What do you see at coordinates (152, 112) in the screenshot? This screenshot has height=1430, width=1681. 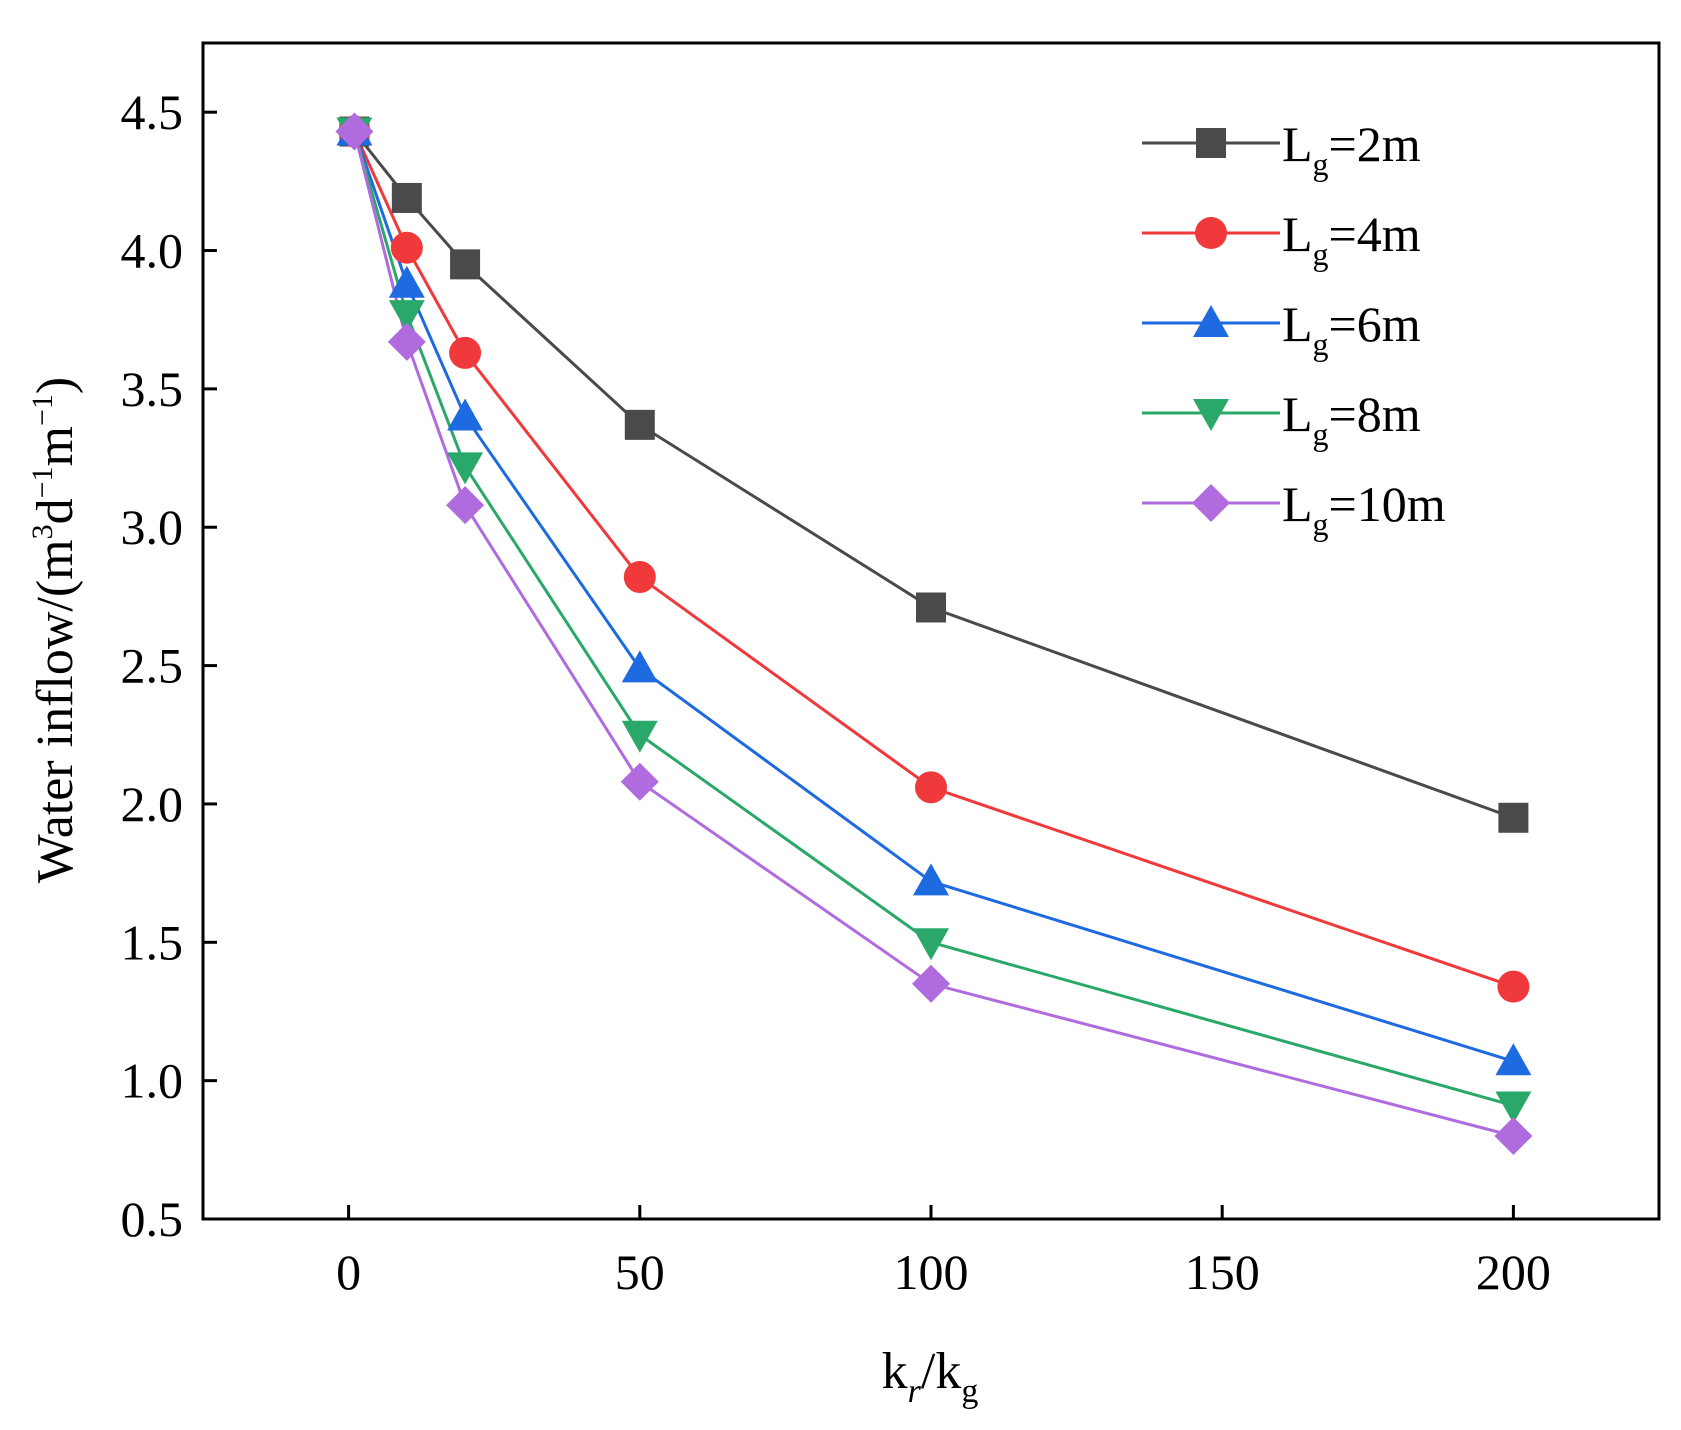 I see `y-tick-label: 4.5` at bounding box center [152, 112].